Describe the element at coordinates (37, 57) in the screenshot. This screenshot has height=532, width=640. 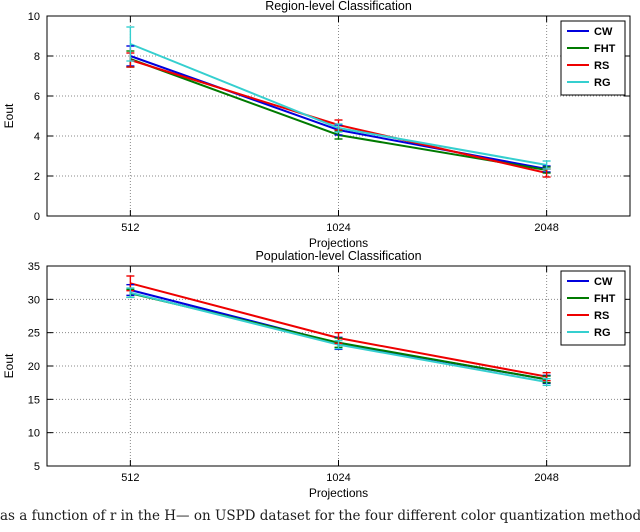
I see `svg-text: 8` at that location.